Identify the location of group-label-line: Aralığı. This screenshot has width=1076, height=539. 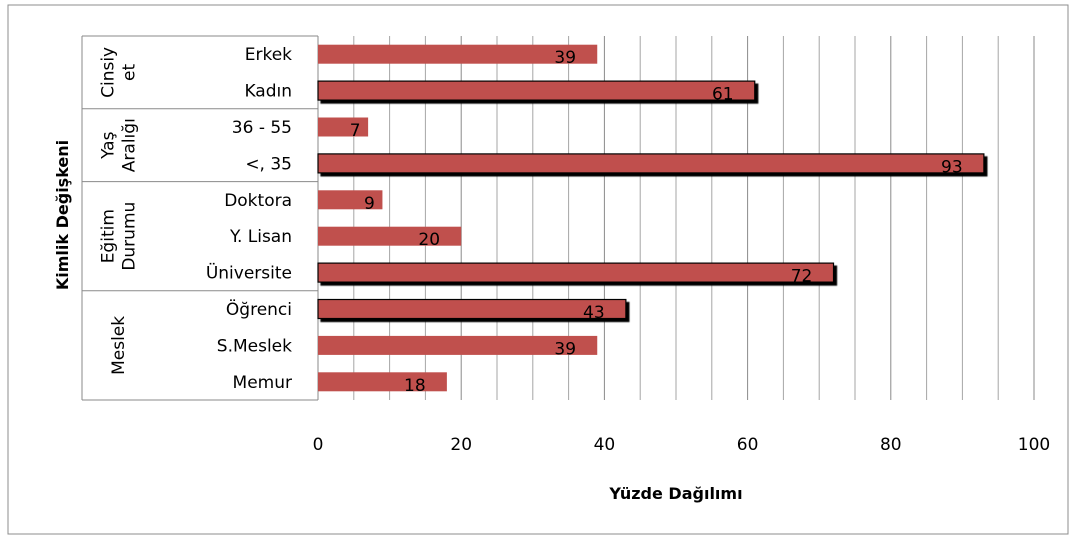
(130, 145).